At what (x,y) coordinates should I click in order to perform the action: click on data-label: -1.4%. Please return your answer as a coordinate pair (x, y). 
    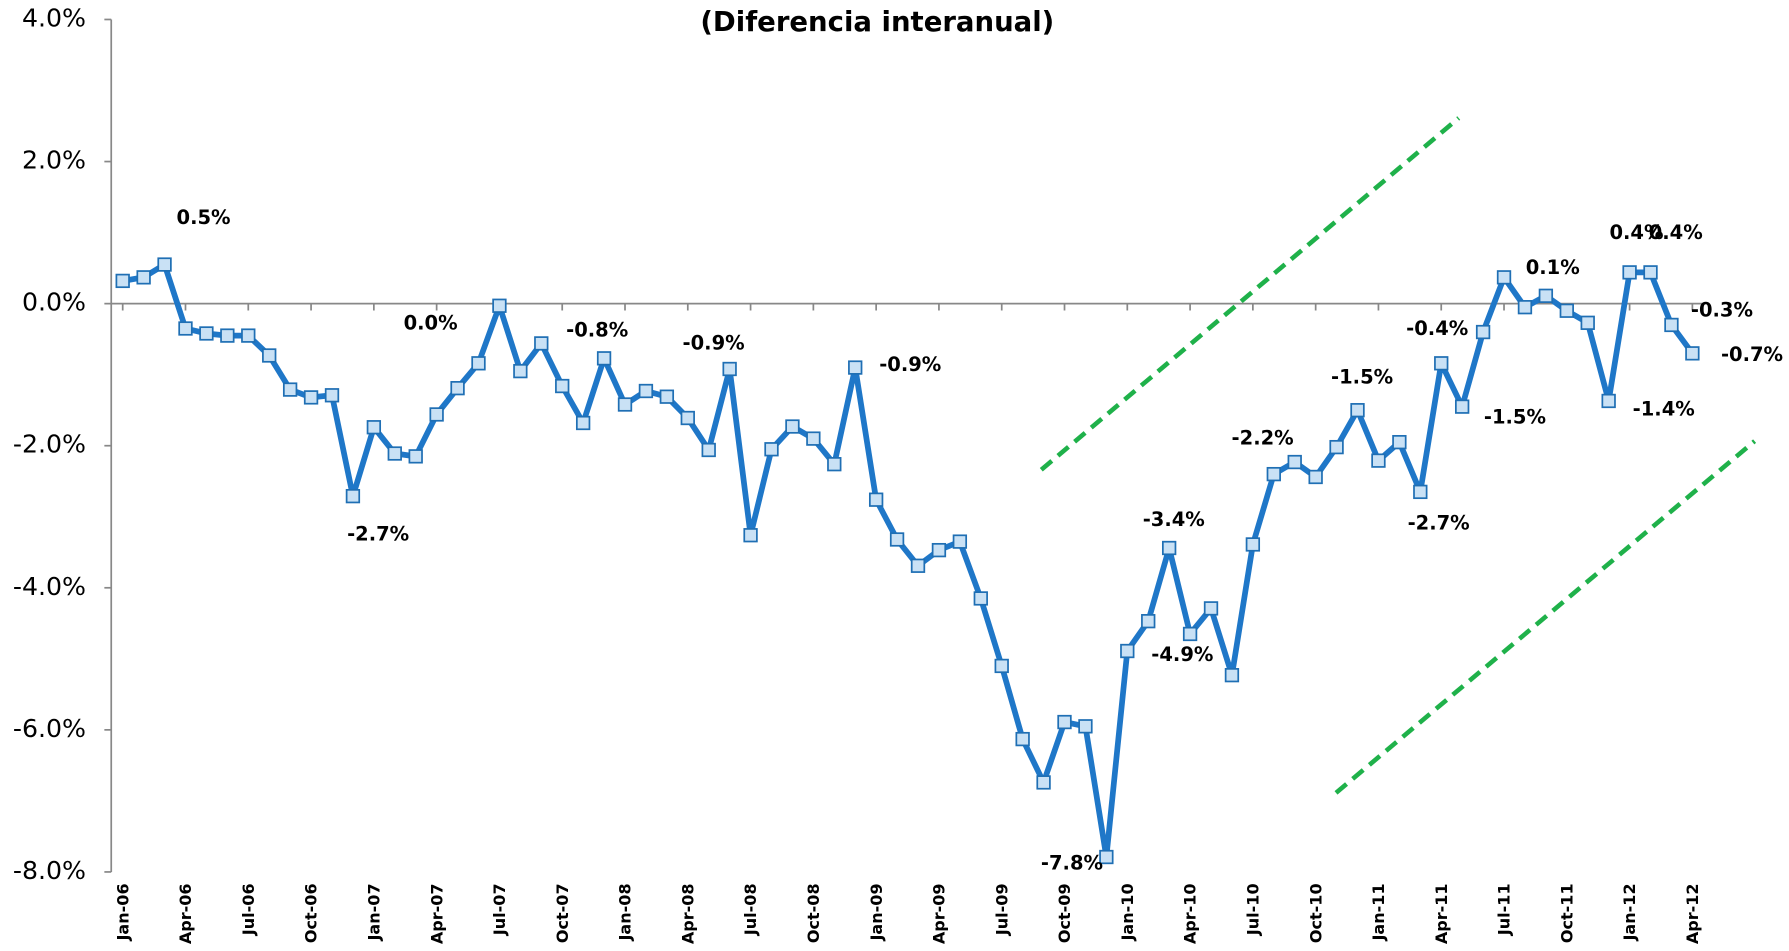
    Looking at the image, I should click on (1664, 409).